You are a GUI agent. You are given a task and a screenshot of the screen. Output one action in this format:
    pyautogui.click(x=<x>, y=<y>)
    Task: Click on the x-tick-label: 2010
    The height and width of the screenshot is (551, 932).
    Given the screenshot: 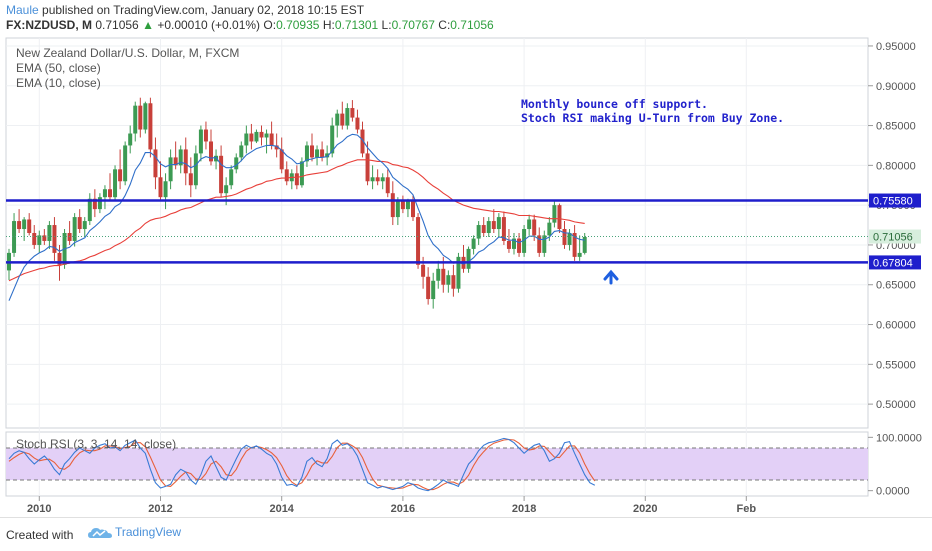 What is the action you would take?
    pyautogui.click(x=39, y=509)
    